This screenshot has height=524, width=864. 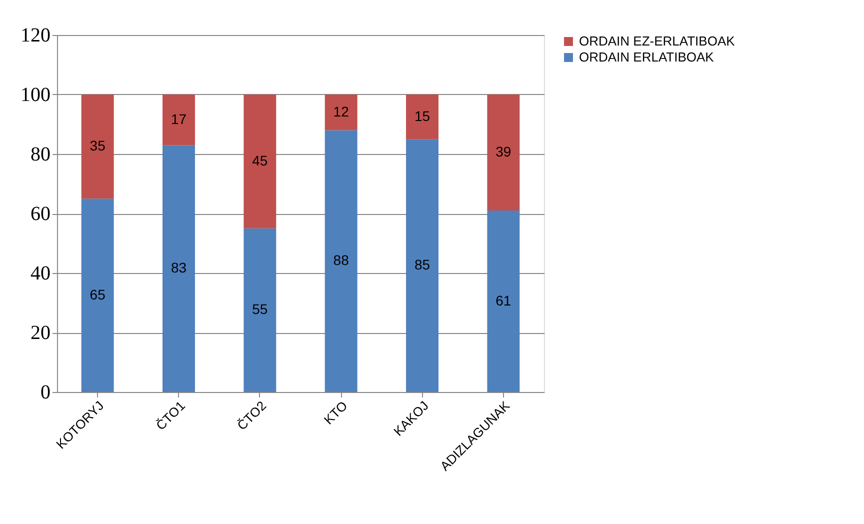 I want to click on y-tick-label: 60, so click(x=40, y=214).